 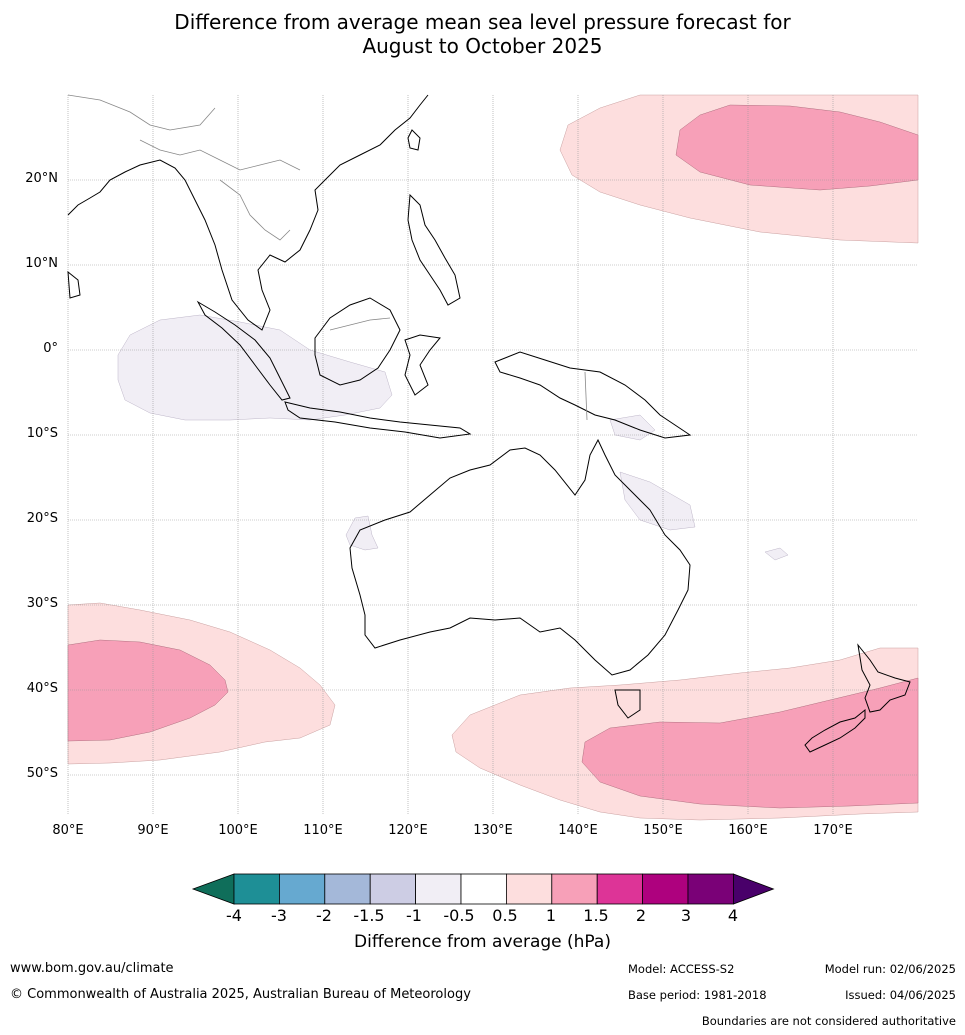 What do you see at coordinates (153, 830) in the screenshot?
I see `lon-label-90e: 90°E` at bounding box center [153, 830].